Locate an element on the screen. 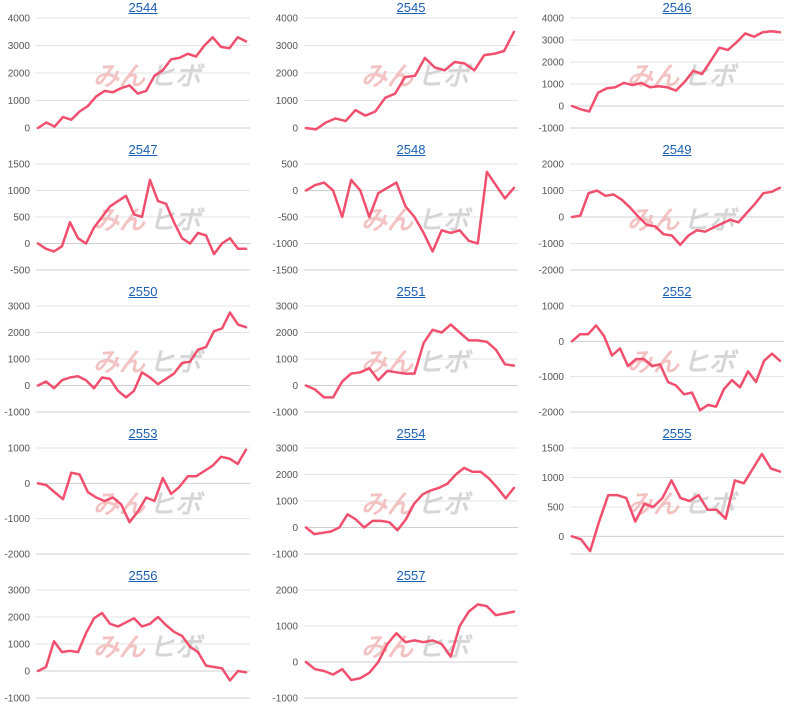  y-tick-label: 4000 is located at coordinates (553, 19).